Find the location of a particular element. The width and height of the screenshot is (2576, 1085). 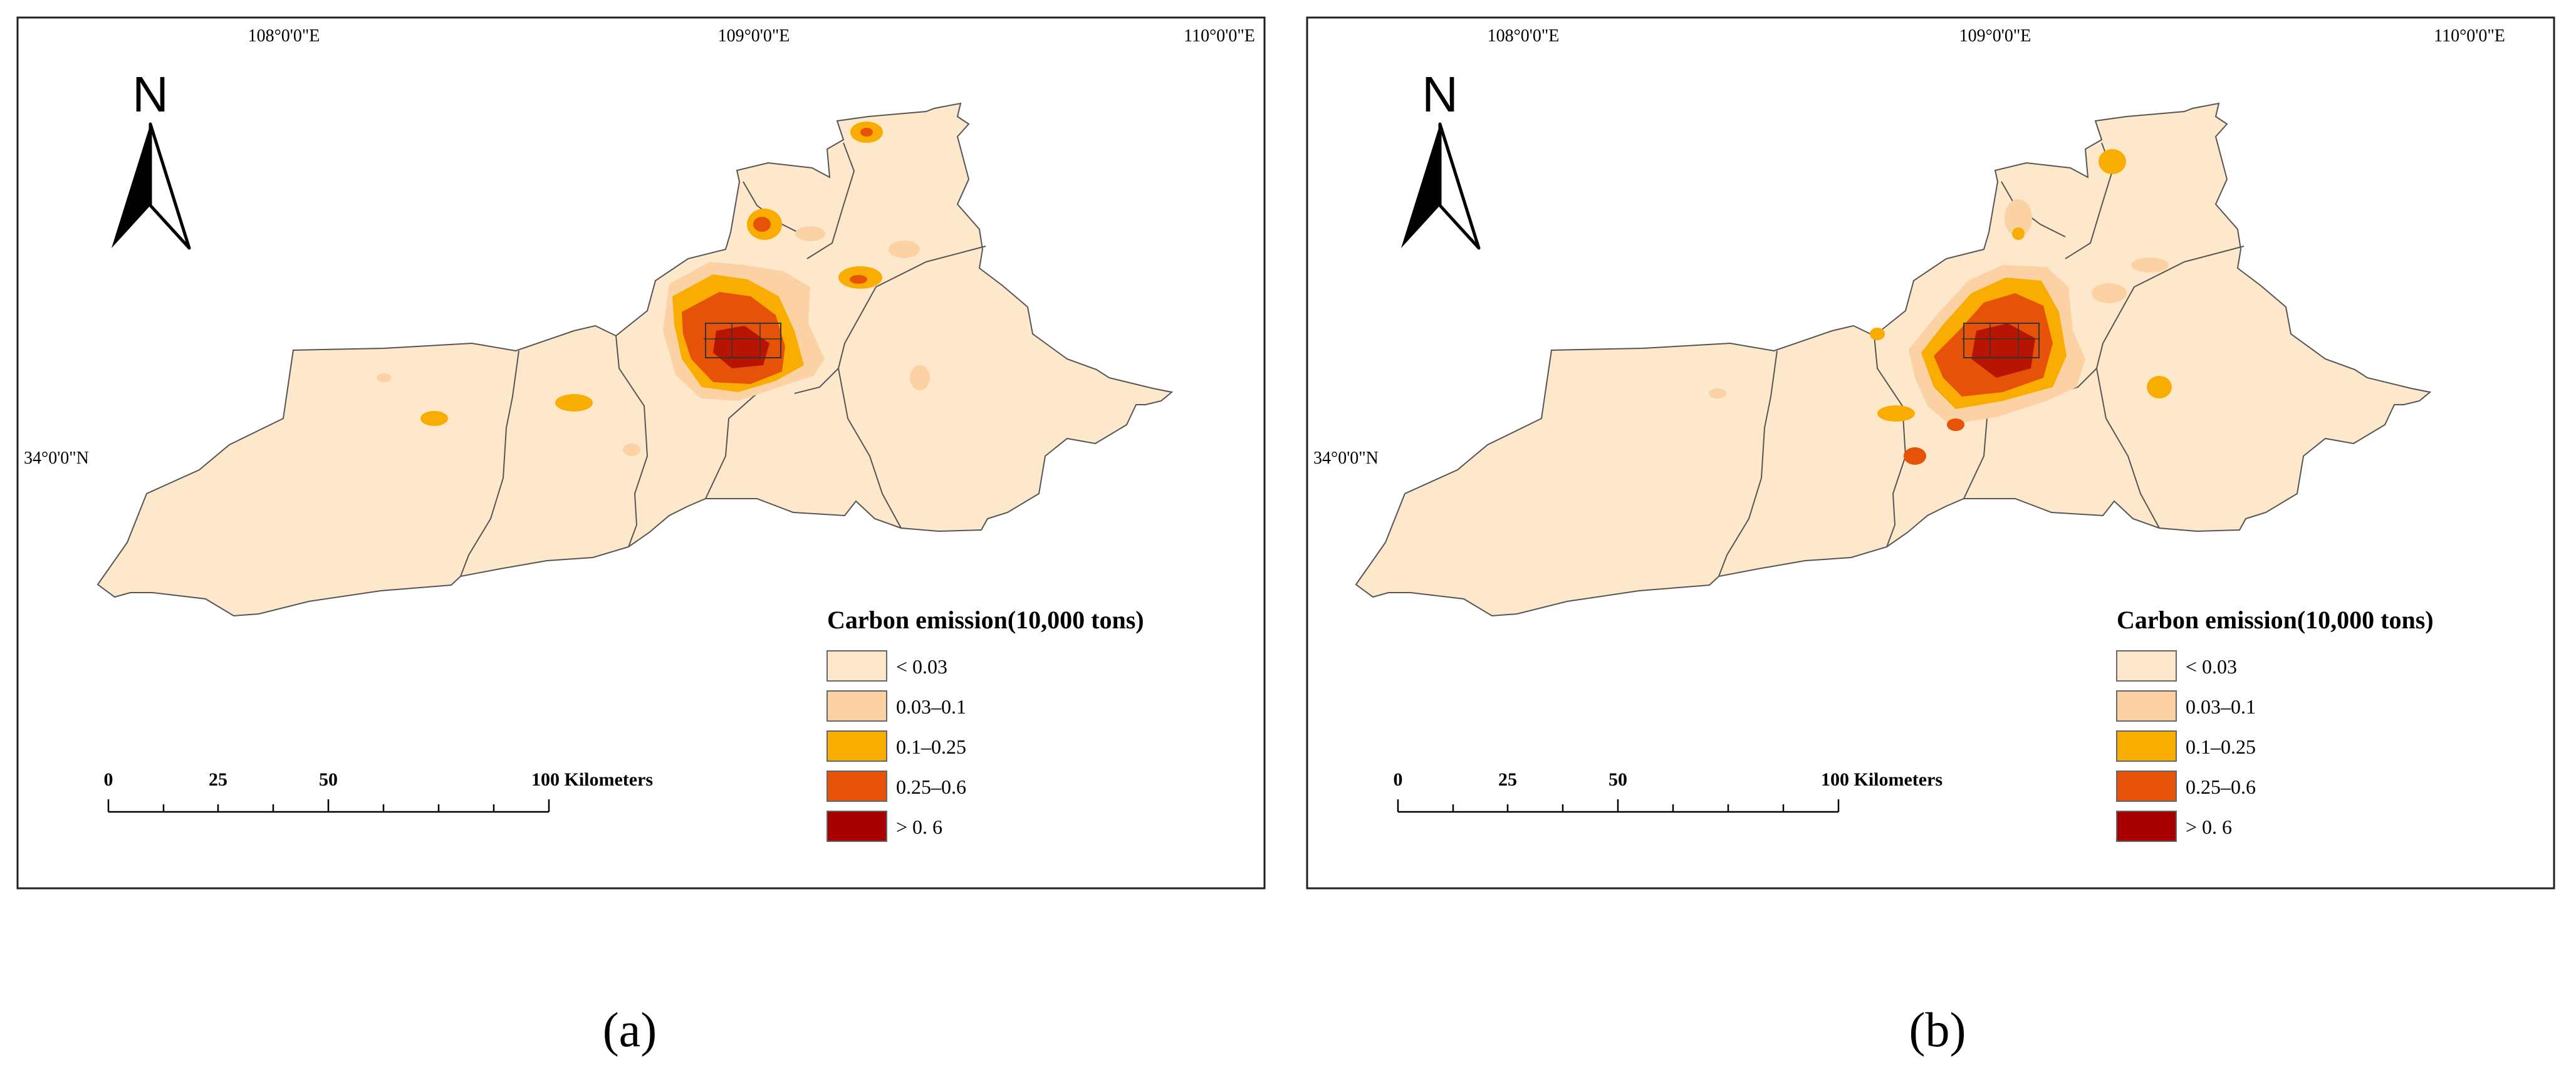

caption-b: (b) is located at coordinates (1937, 1029).